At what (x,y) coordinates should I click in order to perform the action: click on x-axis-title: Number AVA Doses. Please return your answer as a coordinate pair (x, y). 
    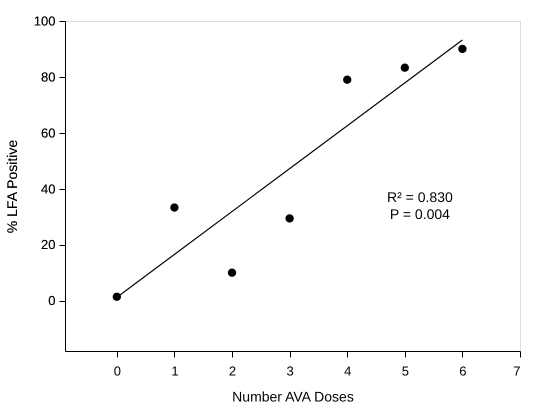
    Looking at the image, I should click on (293, 396).